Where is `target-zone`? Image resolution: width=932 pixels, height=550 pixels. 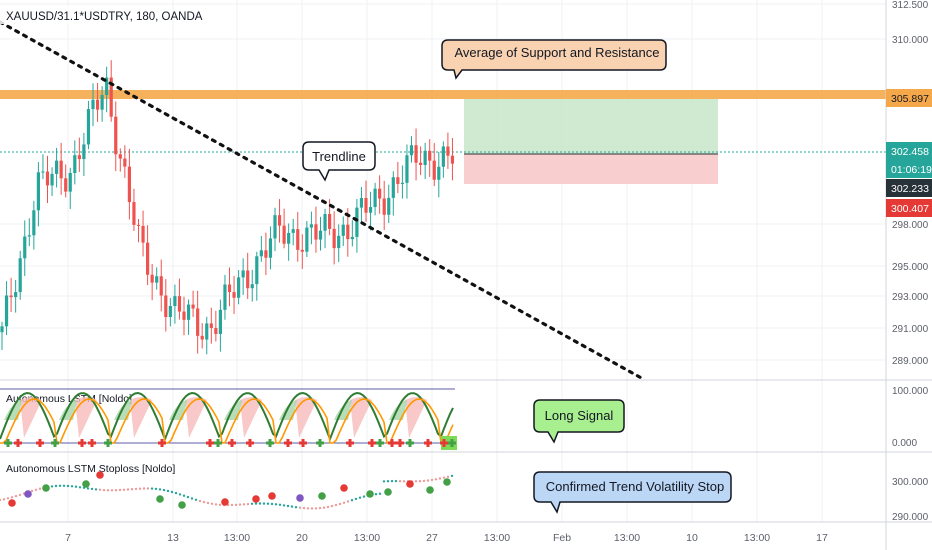 target-zone is located at coordinates (591, 126).